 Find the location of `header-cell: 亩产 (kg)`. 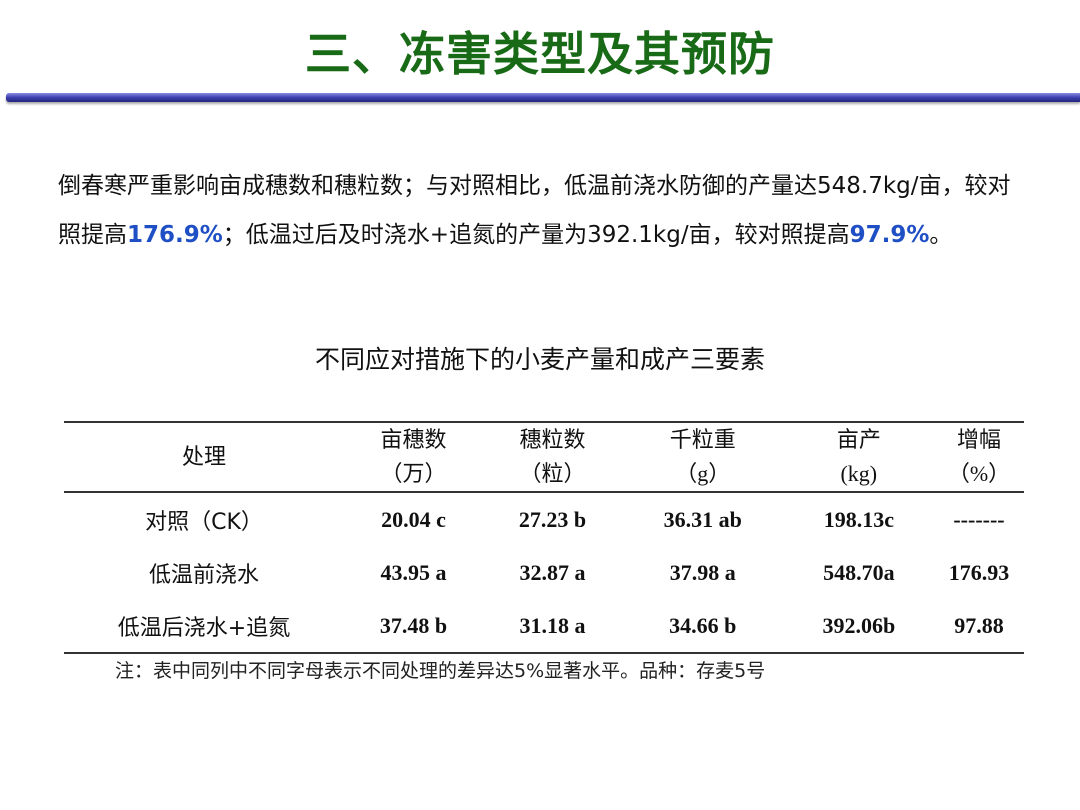

header-cell: 亩产 (kg) is located at coordinates (858, 456).